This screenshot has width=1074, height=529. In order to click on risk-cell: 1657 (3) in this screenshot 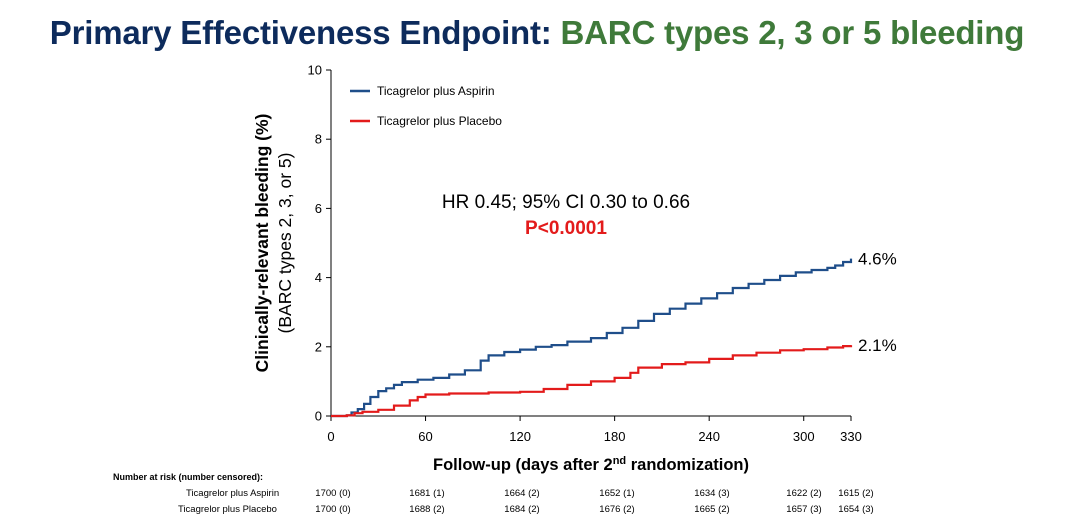, I will do `click(804, 509)`.